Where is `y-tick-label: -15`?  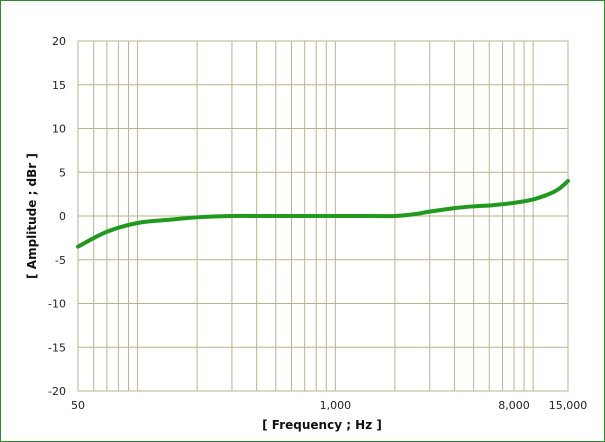 y-tick-label: -15 is located at coordinates (57, 347).